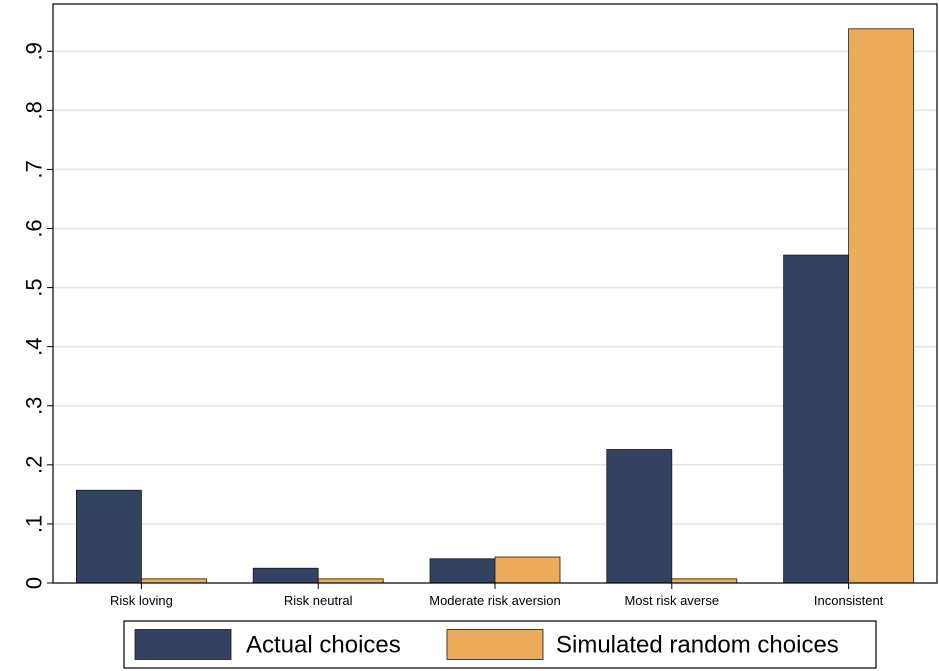  I want to click on y-tick-label: .8, so click(34, 110).